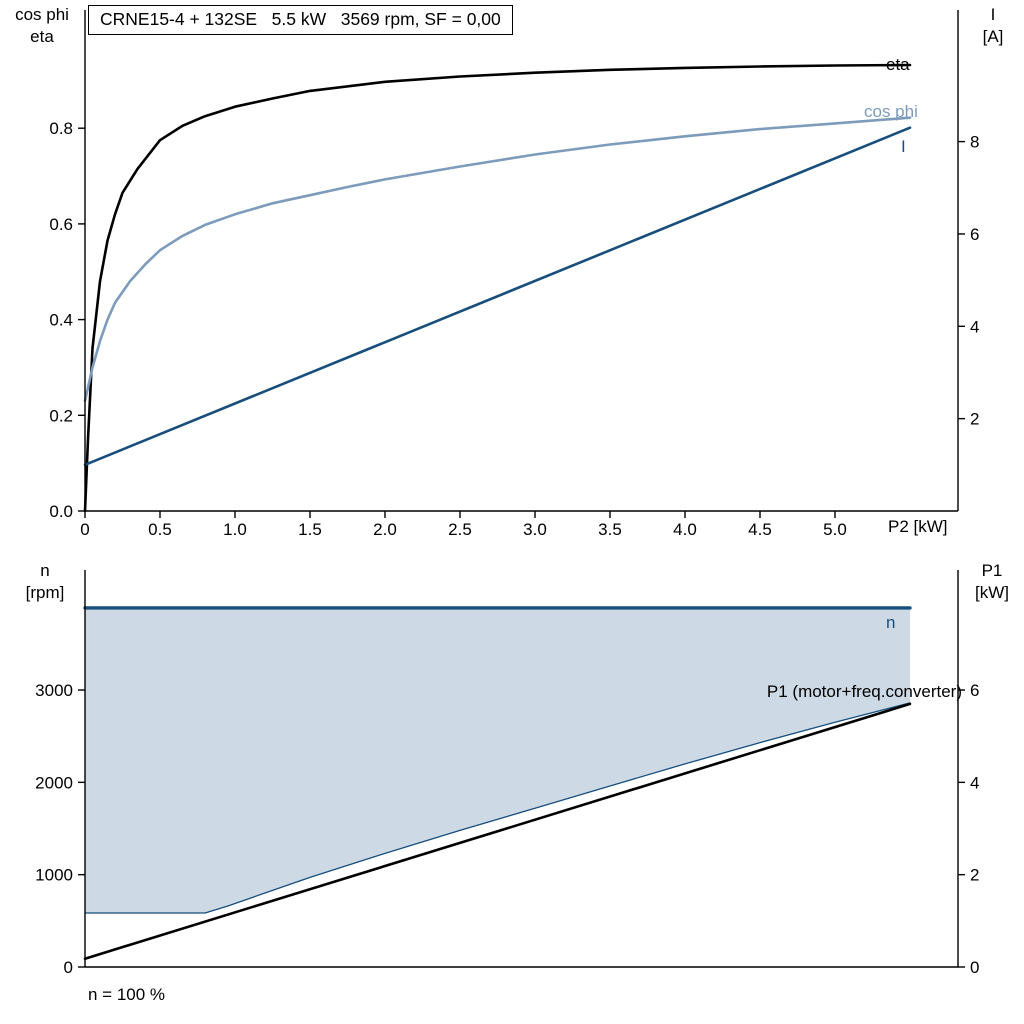 The height and width of the screenshot is (1024, 1024). Describe the element at coordinates (760, 529) in the screenshot. I see `x-tick-label: 4.5` at that location.